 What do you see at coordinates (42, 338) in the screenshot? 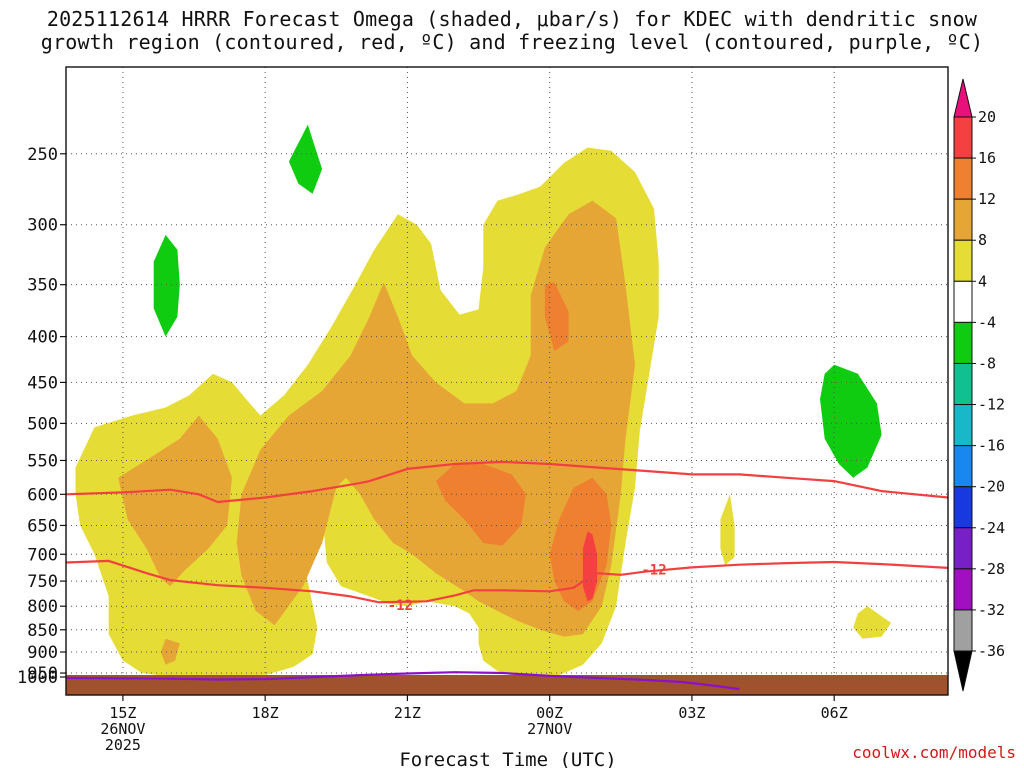
I see `y-tick-label-400: 400` at bounding box center [42, 338].